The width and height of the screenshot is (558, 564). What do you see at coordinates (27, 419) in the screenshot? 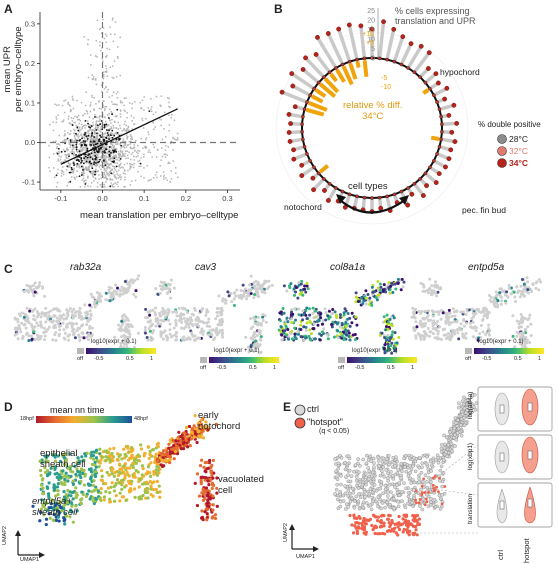
I see `colorbar-min-d: 18hpf` at bounding box center [27, 419].